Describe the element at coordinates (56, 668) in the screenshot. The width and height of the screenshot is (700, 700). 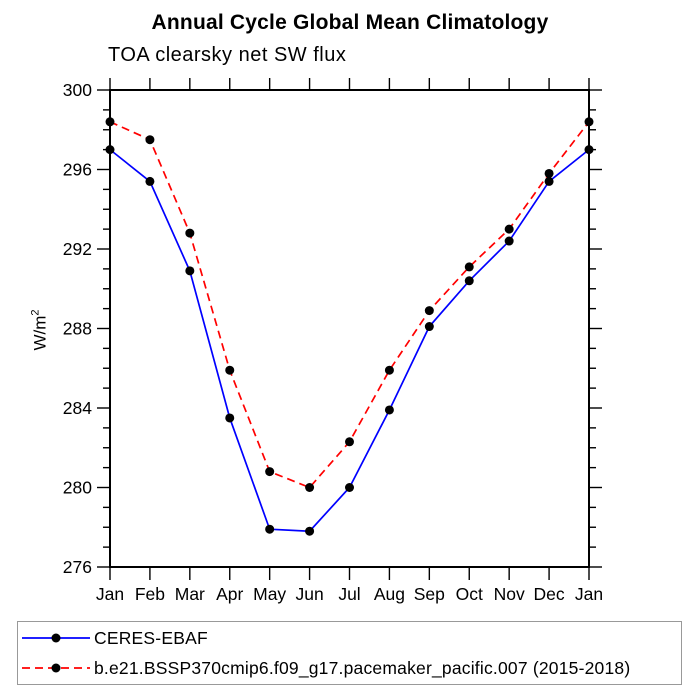
I see `legend-dashed-line-icon` at that location.